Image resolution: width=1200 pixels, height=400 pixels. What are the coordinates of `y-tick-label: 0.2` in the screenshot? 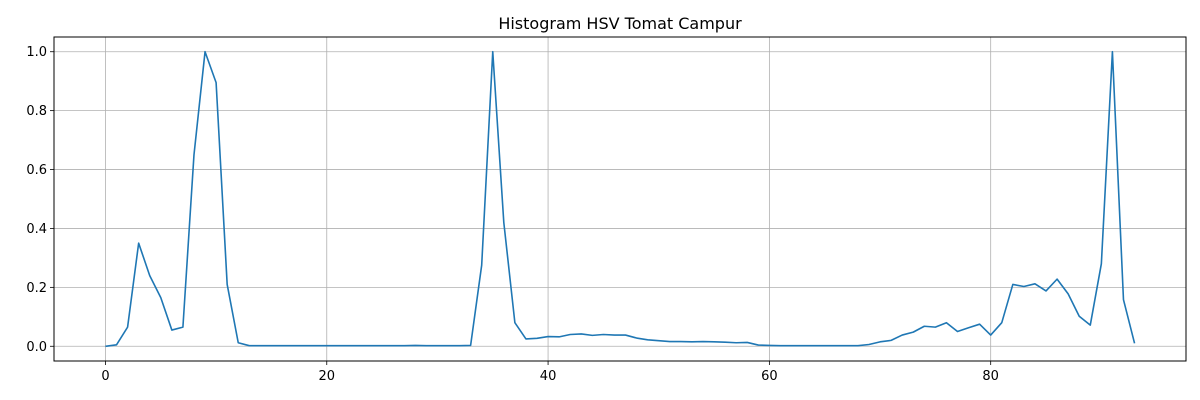 It's located at (36, 288).